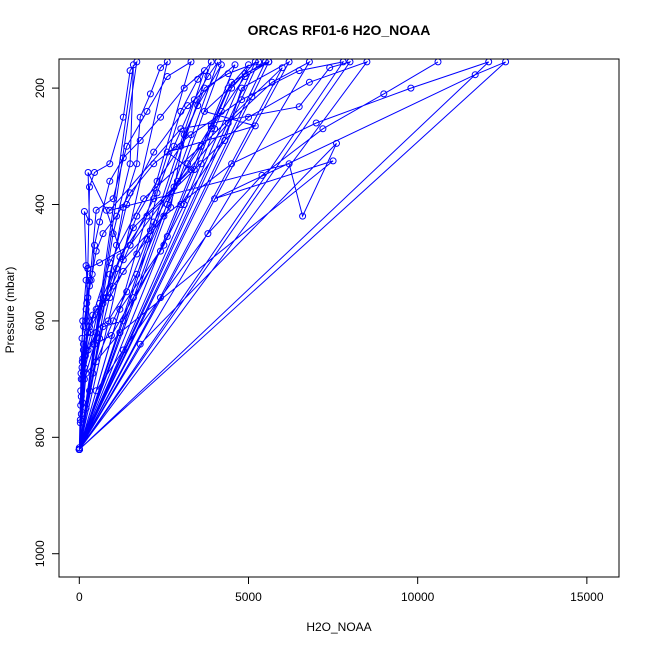 The height and width of the screenshot is (650, 650). What do you see at coordinates (248, 597) in the screenshot?
I see `x-tick-label: 5000` at bounding box center [248, 597].